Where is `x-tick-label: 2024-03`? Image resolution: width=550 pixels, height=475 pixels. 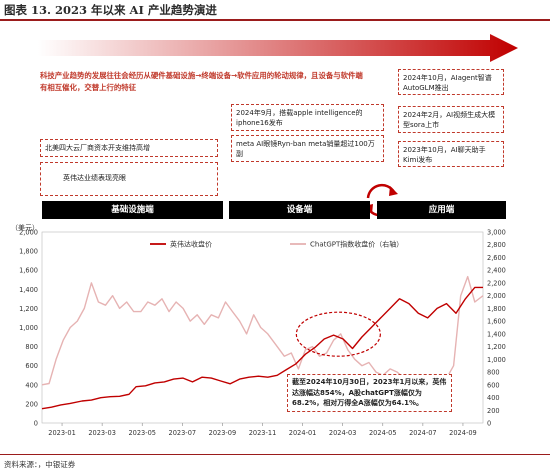 x-tick-label: 2024-03 is located at coordinates (343, 433).